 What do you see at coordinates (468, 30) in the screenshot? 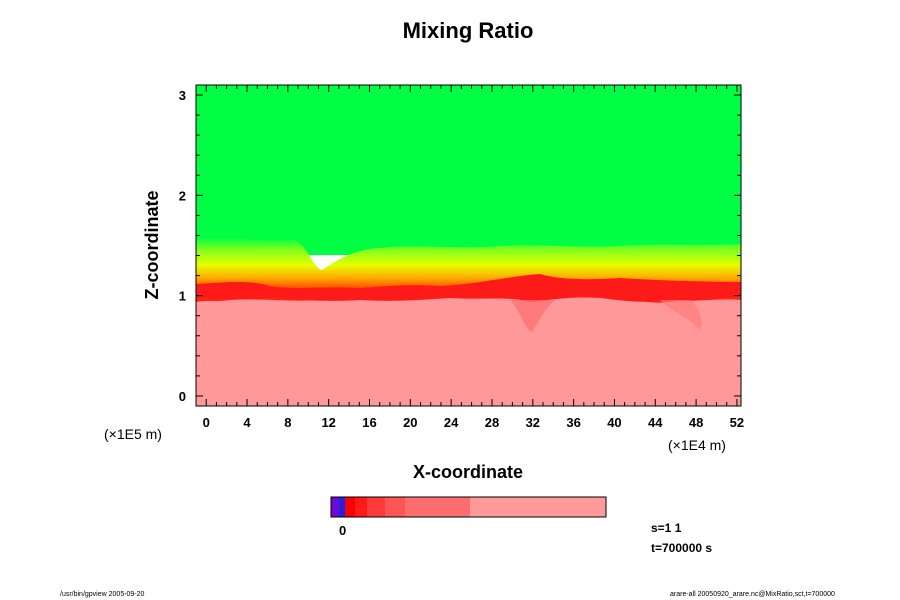
I see `chart-title: Mixing Ratio` at bounding box center [468, 30].